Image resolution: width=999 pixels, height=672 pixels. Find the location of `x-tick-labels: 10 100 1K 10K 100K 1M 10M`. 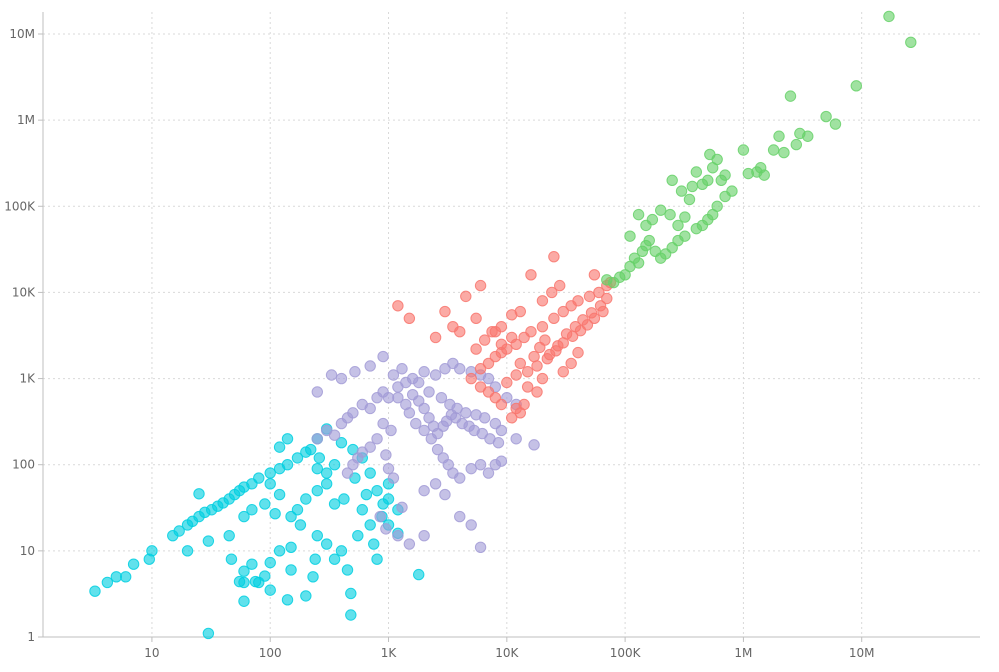

x-tick-labels: 10 100 1K 10K 100K 1M 10M is located at coordinates (509, 653).